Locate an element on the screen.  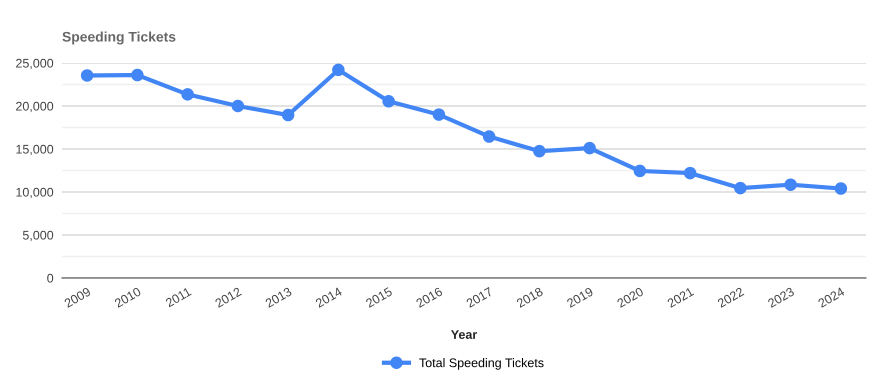
x-tick-label: 2013 is located at coordinates (278, 297).